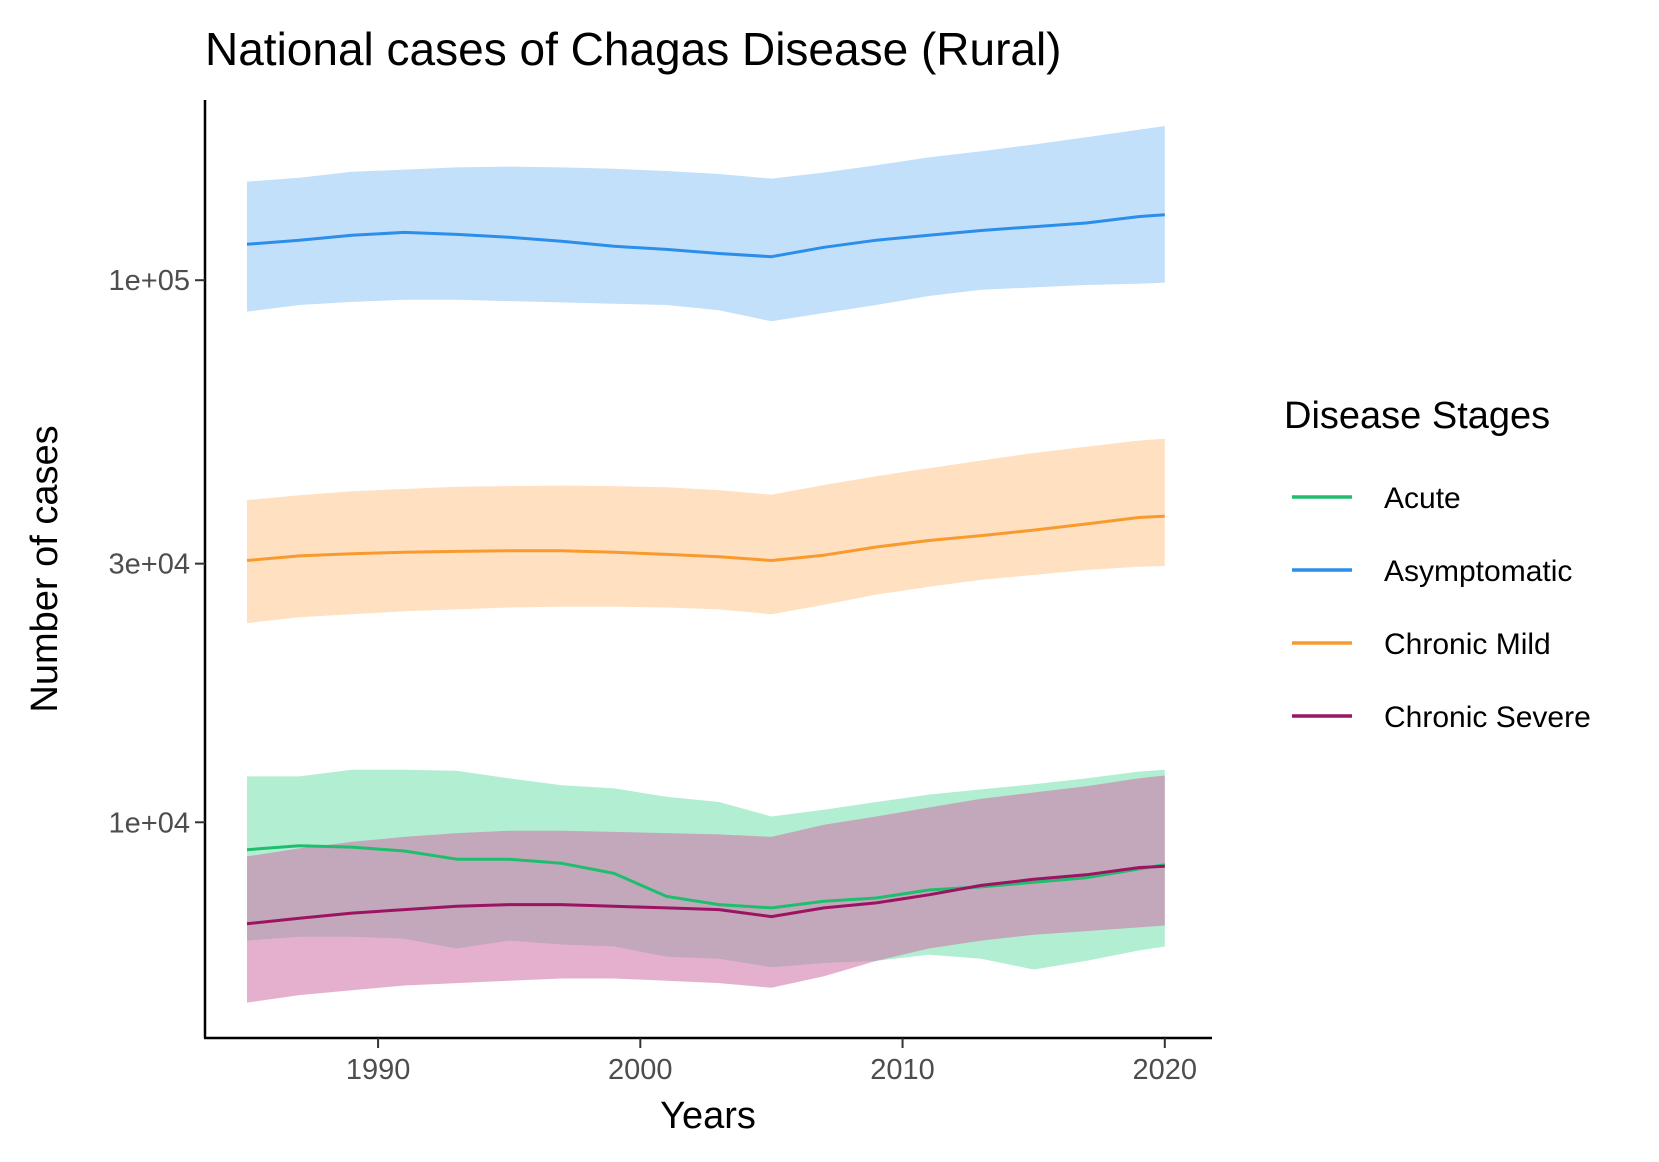 This screenshot has height=1162, width=1659. Describe the element at coordinates (640, 1070) in the screenshot. I see `x-tick-label: 2000` at that location.